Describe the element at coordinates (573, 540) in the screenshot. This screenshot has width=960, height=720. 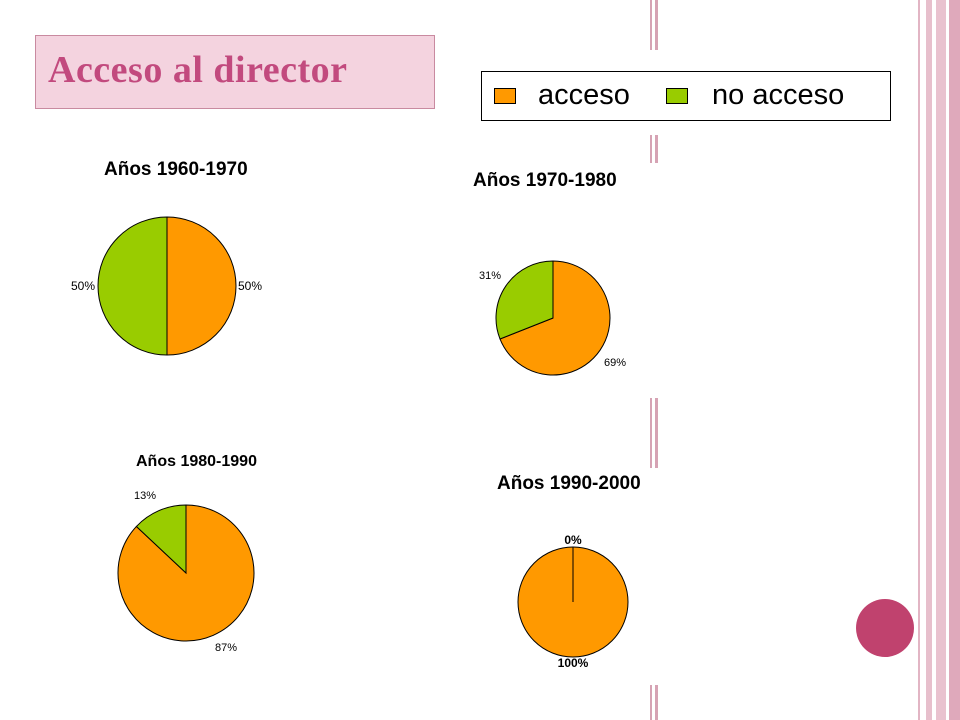
I see `pie-label-3-1: 0%` at that location.